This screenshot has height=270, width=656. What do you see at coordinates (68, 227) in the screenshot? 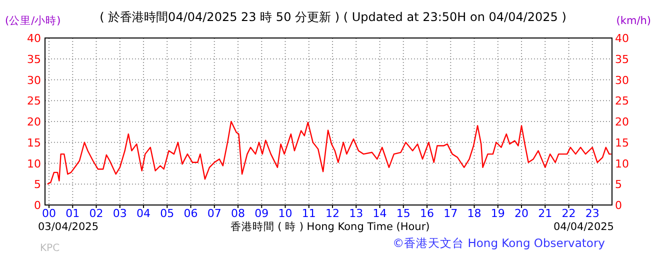
I see `text: 03/04/2025` at bounding box center [68, 227].